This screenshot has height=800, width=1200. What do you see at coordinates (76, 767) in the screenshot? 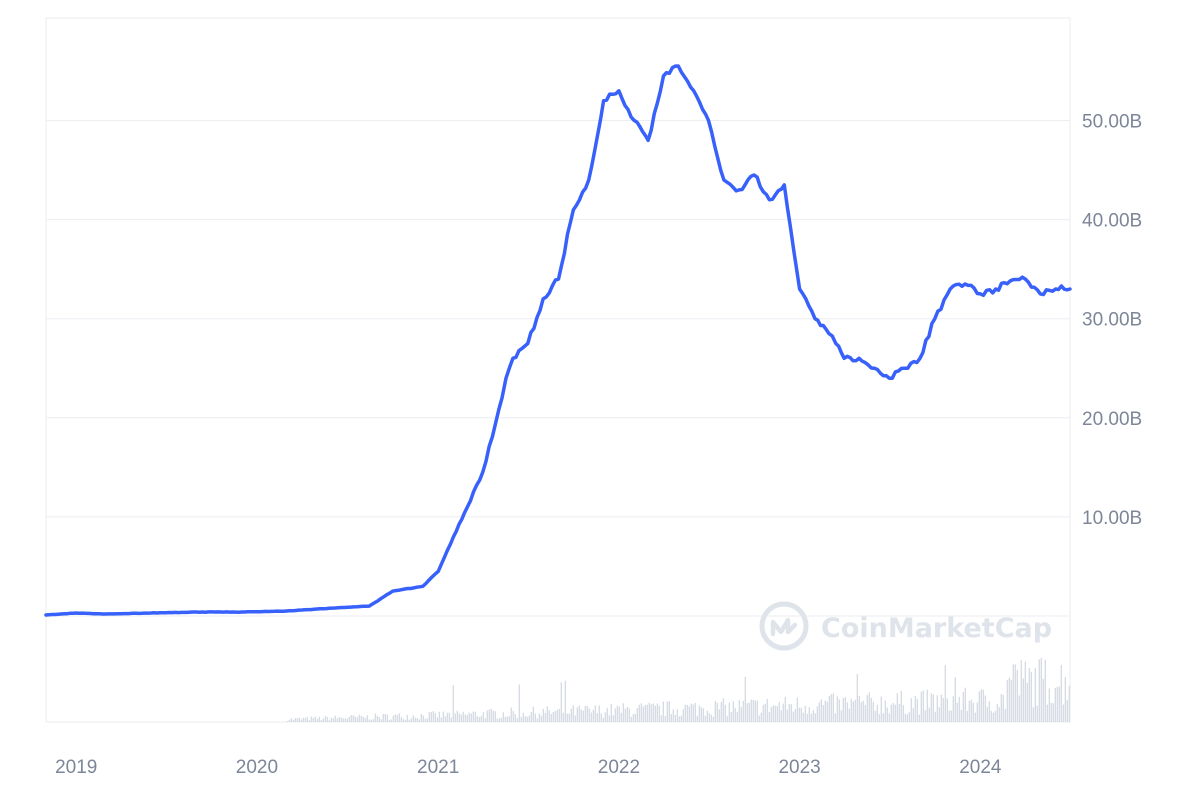
I see `x-tick-label: 2019` at bounding box center [76, 767].